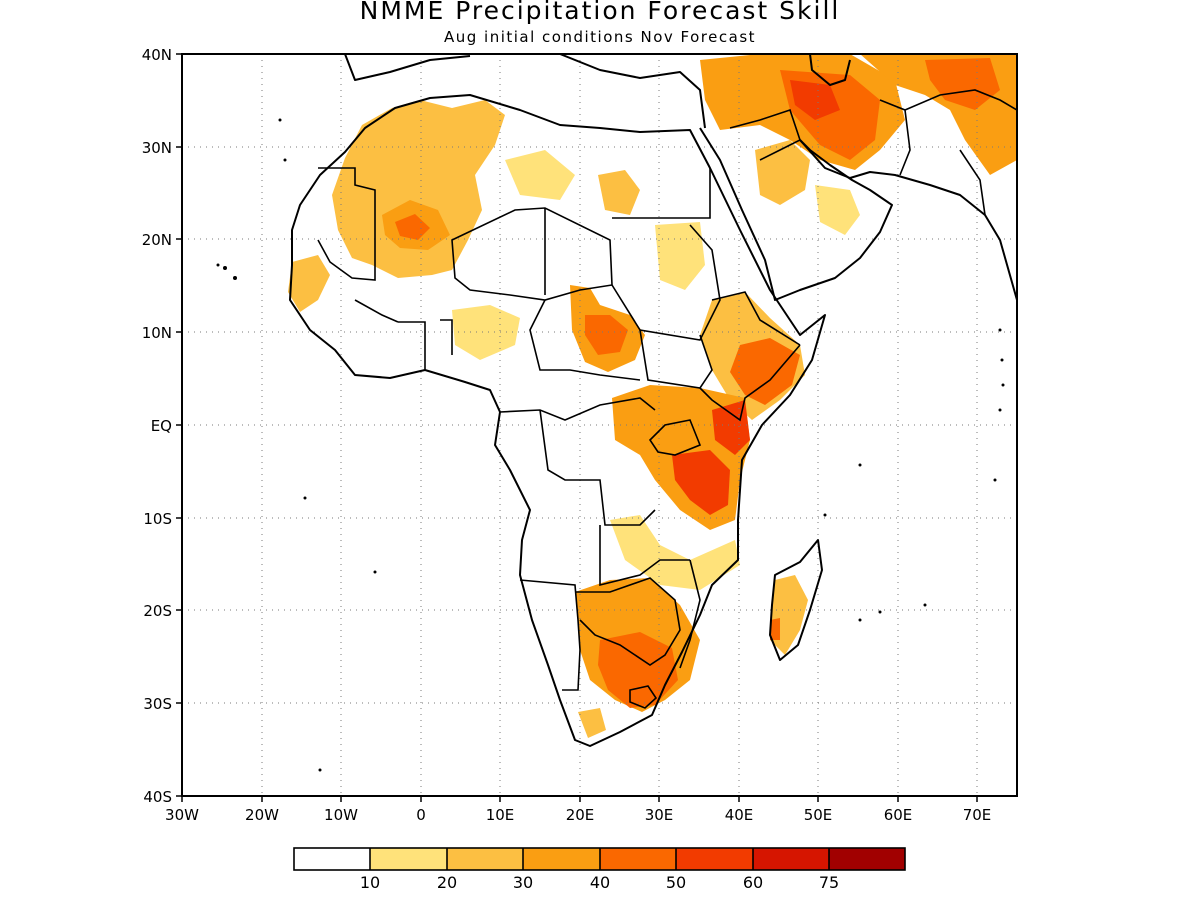 The image size is (1200, 900). Describe the element at coordinates (157, 519) in the screenshot. I see `lat-label-10s: 10S` at that location.